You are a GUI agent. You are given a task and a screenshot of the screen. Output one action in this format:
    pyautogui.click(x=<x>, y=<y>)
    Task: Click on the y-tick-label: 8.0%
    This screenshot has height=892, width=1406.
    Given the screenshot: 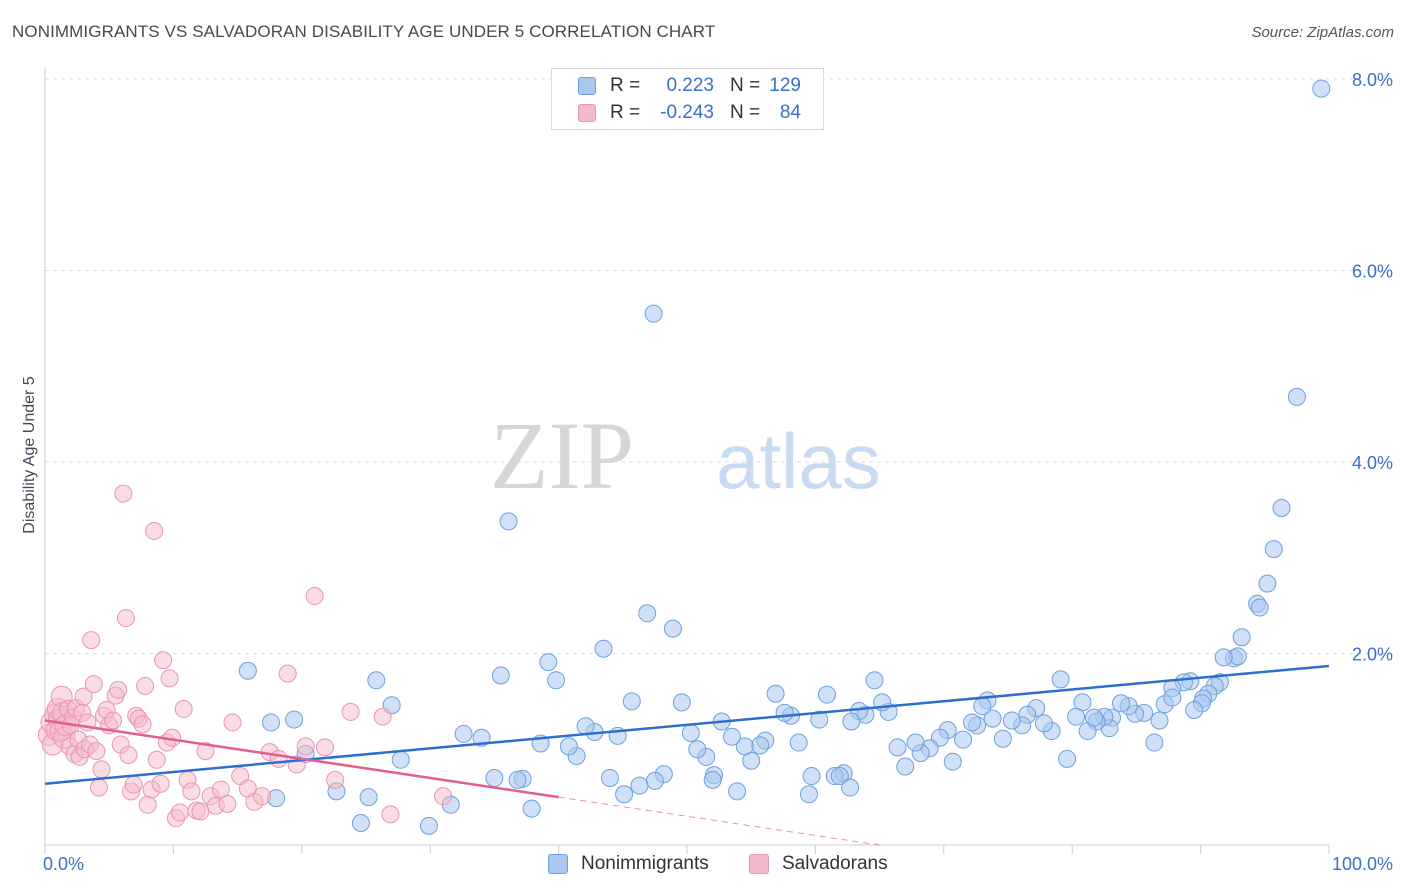 What is the action you would take?
    pyautogui.click(x=1372, y=80)
    